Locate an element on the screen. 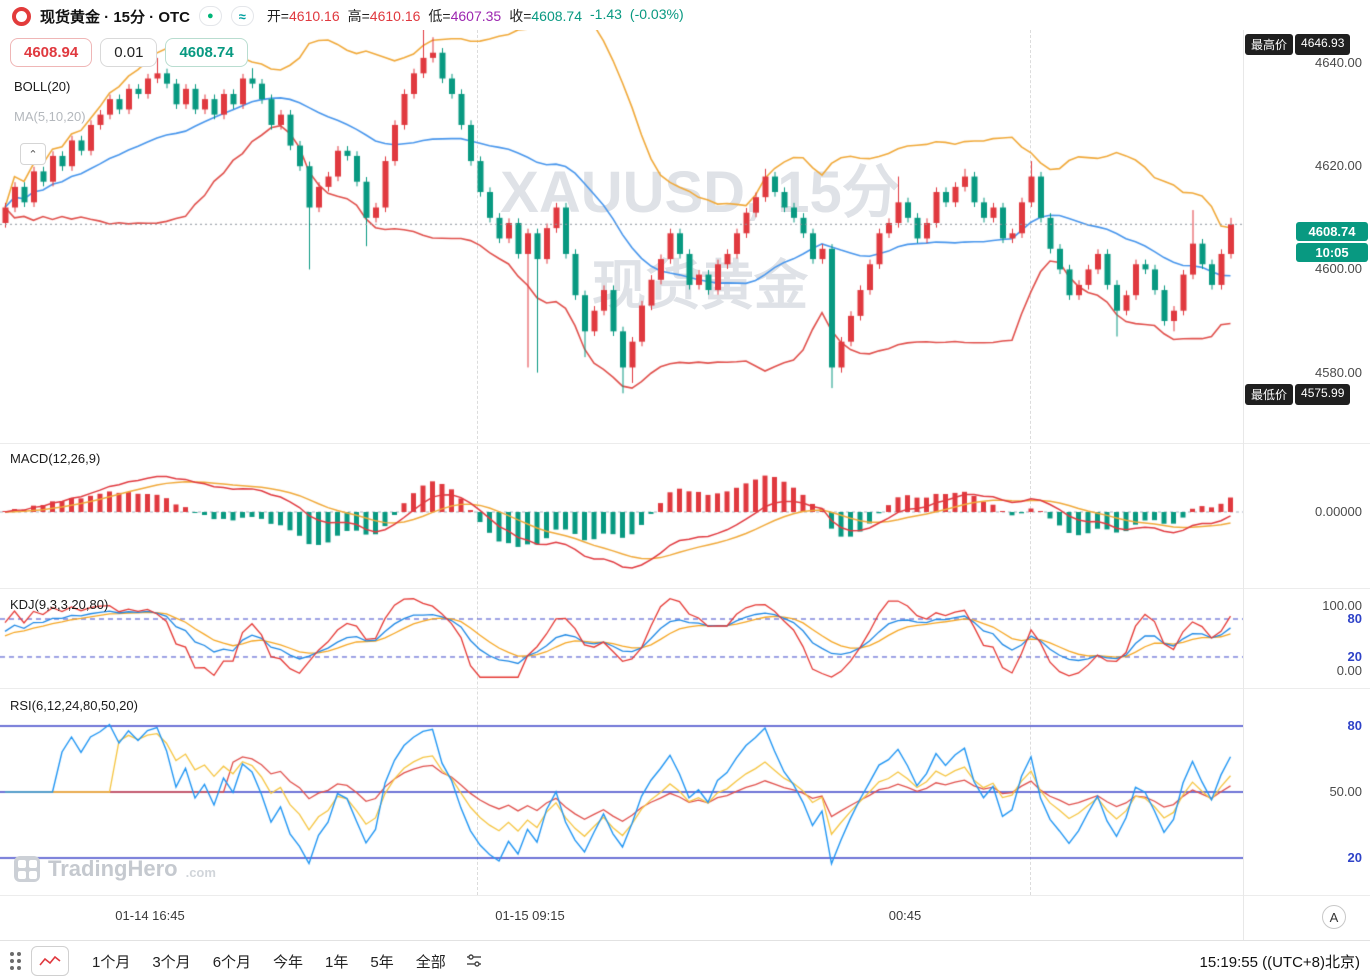  chart-settings-button is located at coordinates (474, 961).